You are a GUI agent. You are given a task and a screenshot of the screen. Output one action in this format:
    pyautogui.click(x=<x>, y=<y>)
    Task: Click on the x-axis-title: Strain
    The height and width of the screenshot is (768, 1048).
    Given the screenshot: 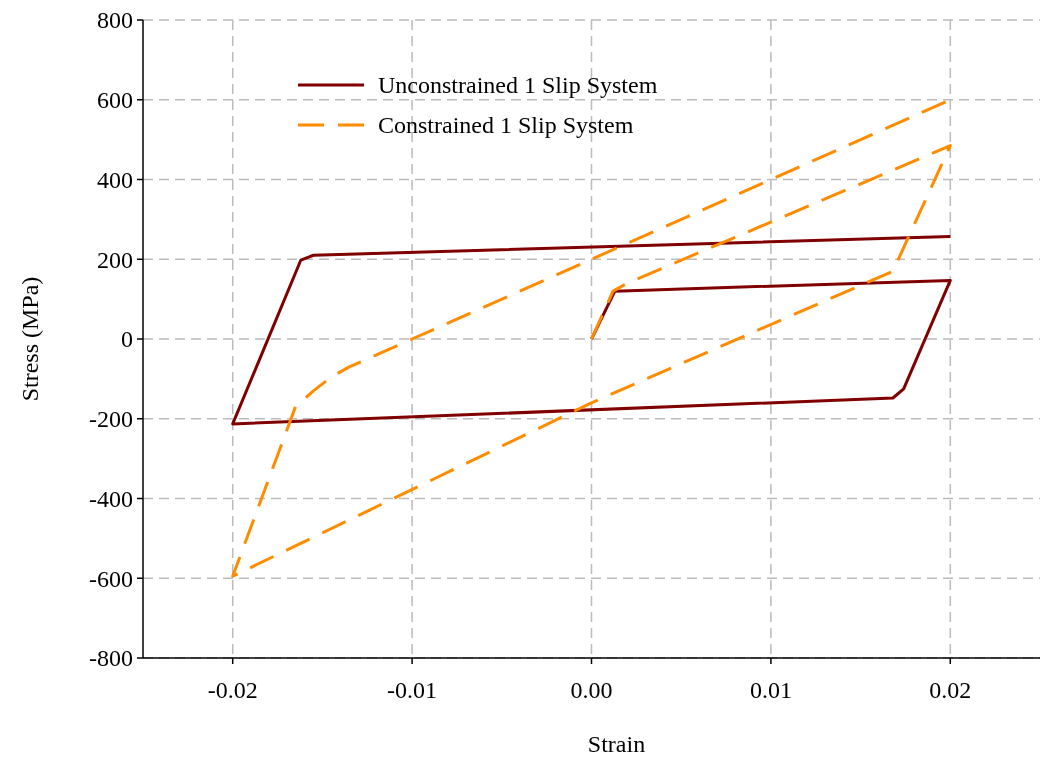 What is the action you would take?
    pyautogui.click(x=616, y=744)
    